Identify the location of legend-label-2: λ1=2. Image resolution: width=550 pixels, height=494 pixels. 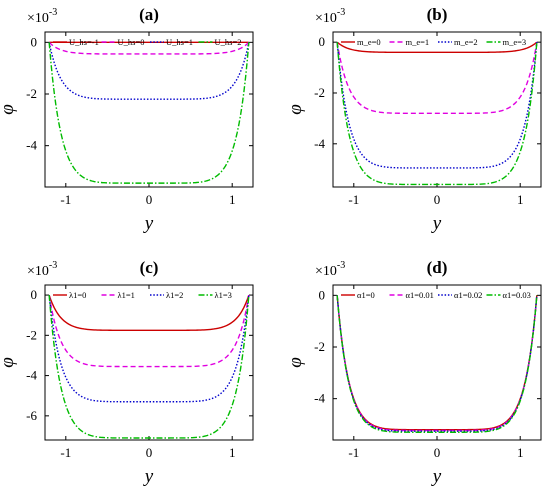
(174, 295).